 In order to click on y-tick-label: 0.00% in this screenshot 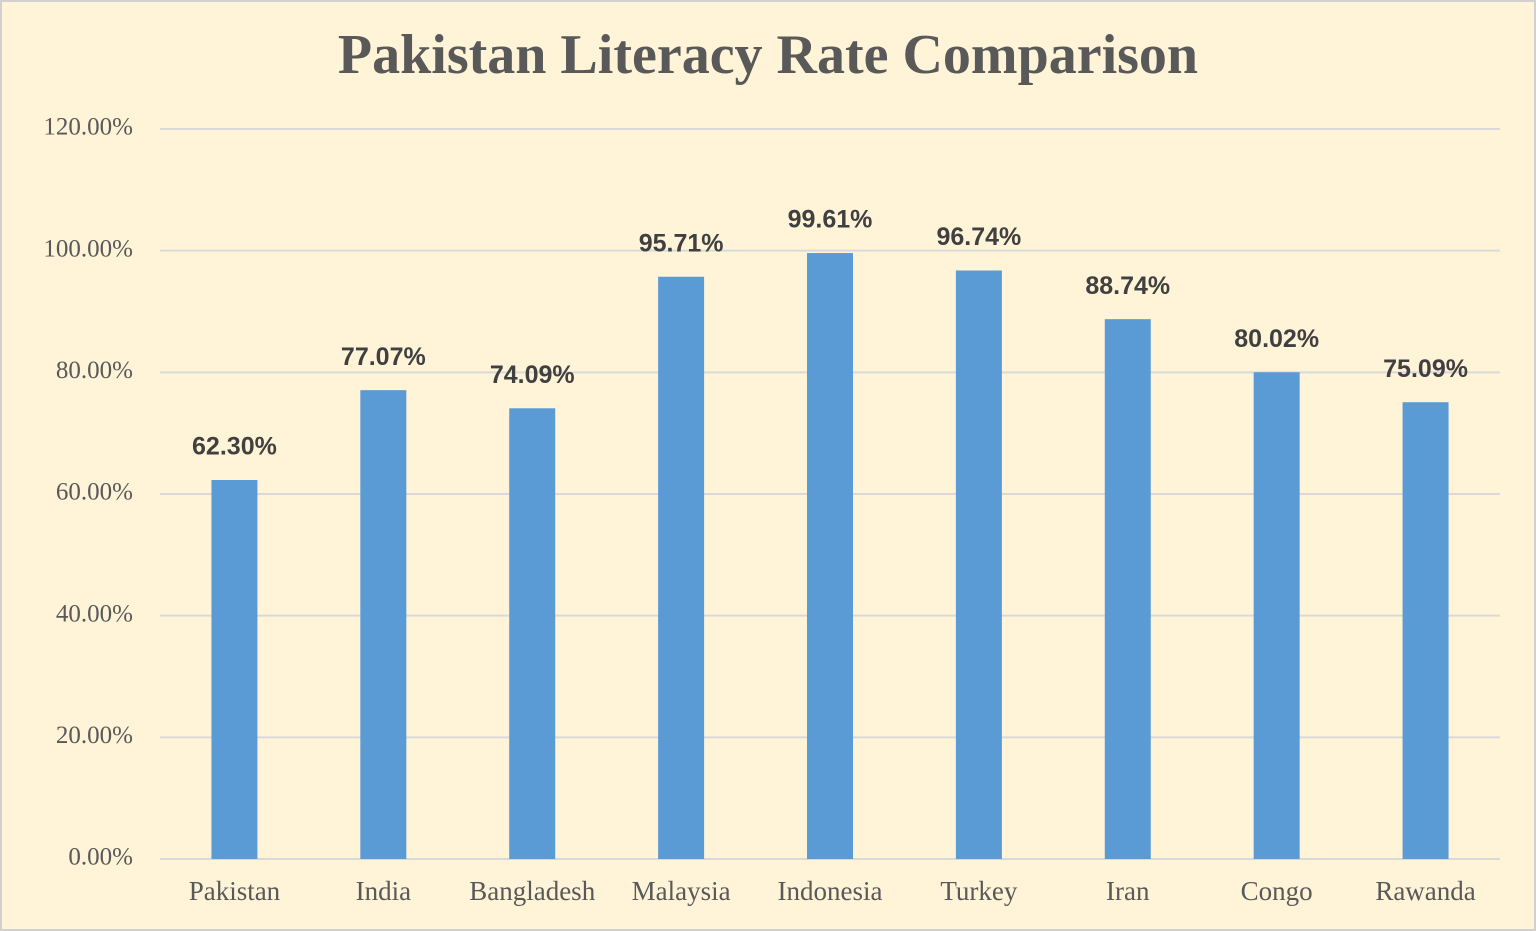, I will do `click(100, 857)`.